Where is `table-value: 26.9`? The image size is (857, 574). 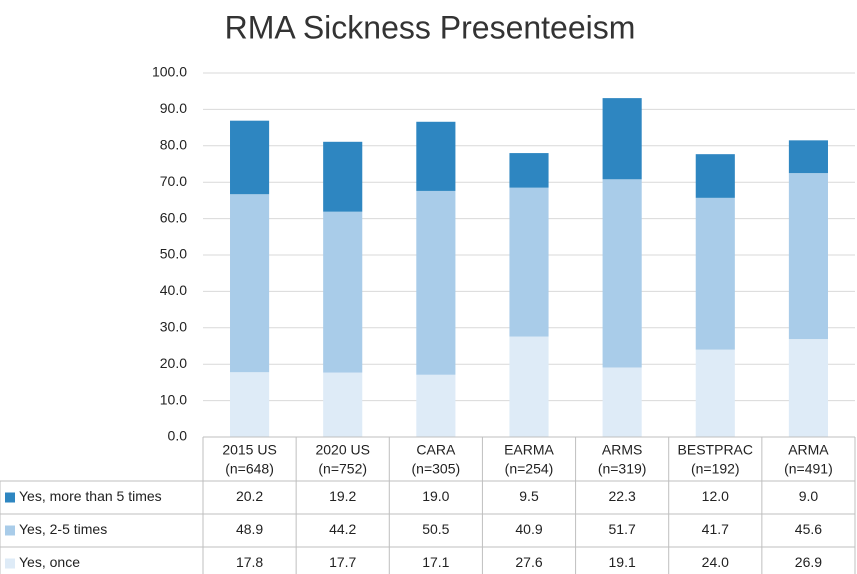
table-value: 26.9 is located at coordinates (808, 562).